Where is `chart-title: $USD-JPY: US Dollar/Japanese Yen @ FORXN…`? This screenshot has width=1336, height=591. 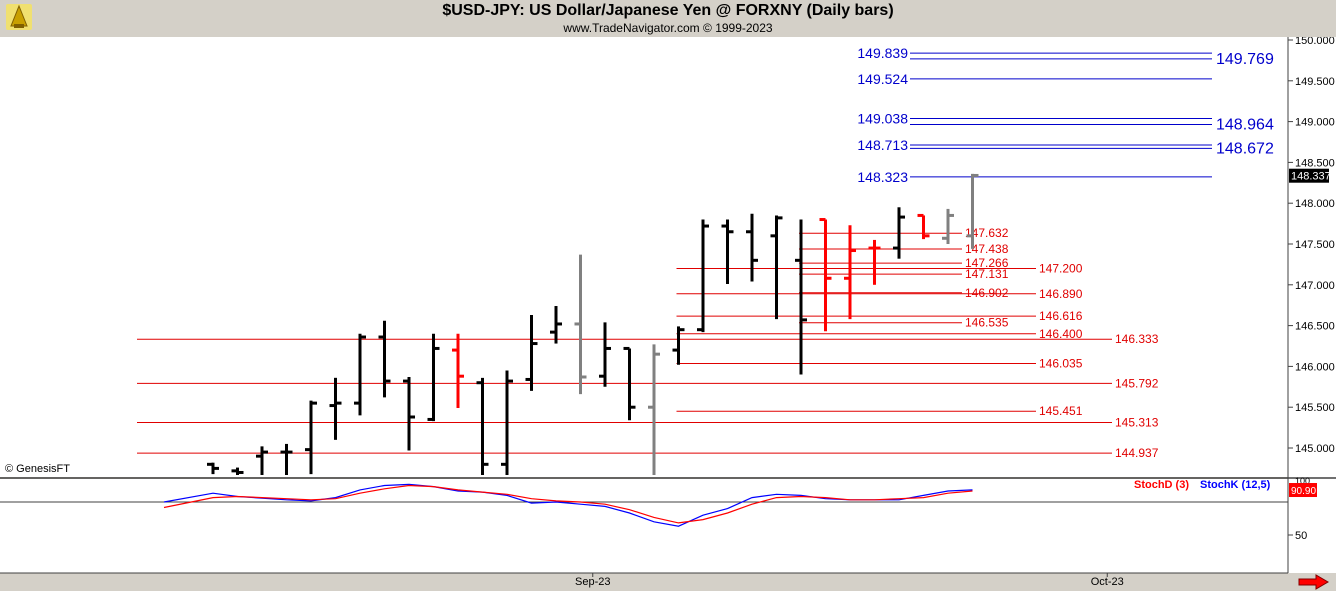 chart-title: $USD-JPY: US Dollar/Japanese Yen @ FORXN… is located at coordinates (668, 10).